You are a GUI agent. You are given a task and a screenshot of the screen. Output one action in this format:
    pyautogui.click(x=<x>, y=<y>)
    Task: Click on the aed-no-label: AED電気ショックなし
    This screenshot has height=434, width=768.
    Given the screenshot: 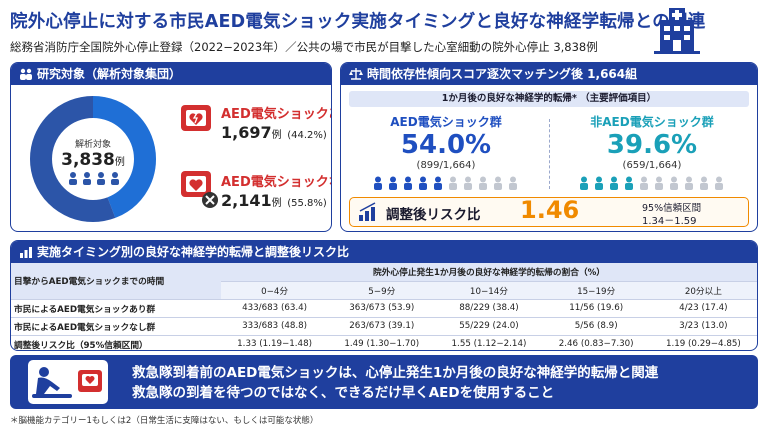 What is the action you would take?
    pyautogui.click(x=276, y=182)
    